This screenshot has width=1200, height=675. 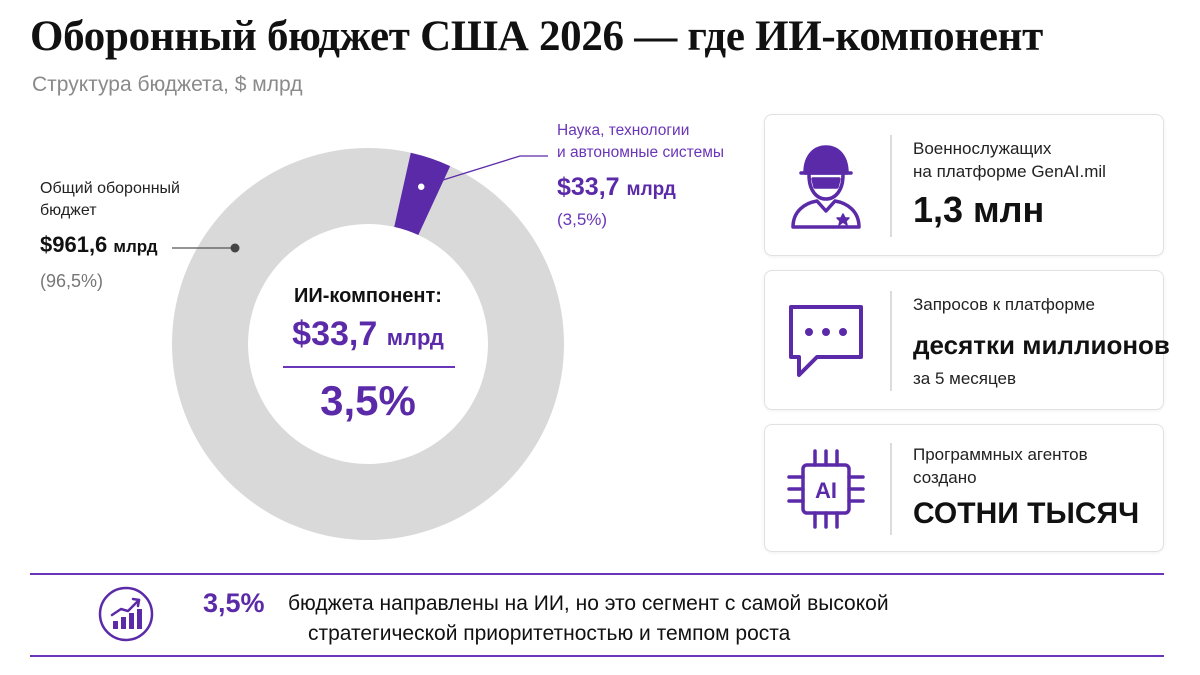 I want to click on total-budget-label-line2: бюджет, so click(x=68, y=210).